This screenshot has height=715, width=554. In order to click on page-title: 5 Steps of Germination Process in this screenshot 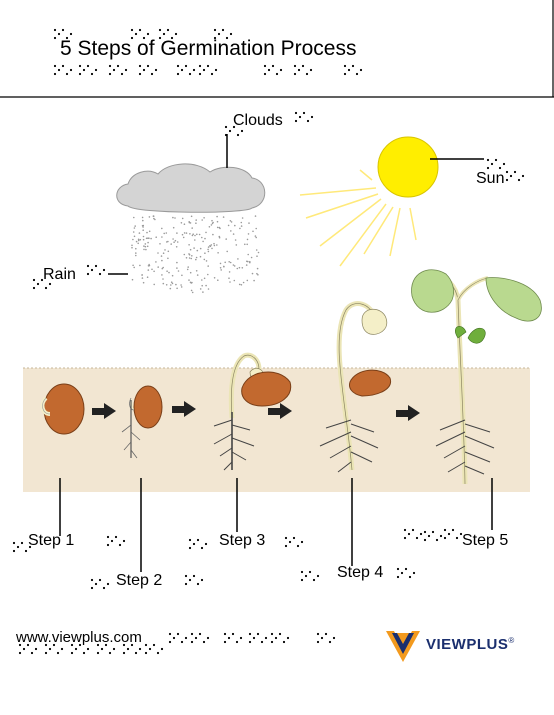, I will do `click(208, 48)`.